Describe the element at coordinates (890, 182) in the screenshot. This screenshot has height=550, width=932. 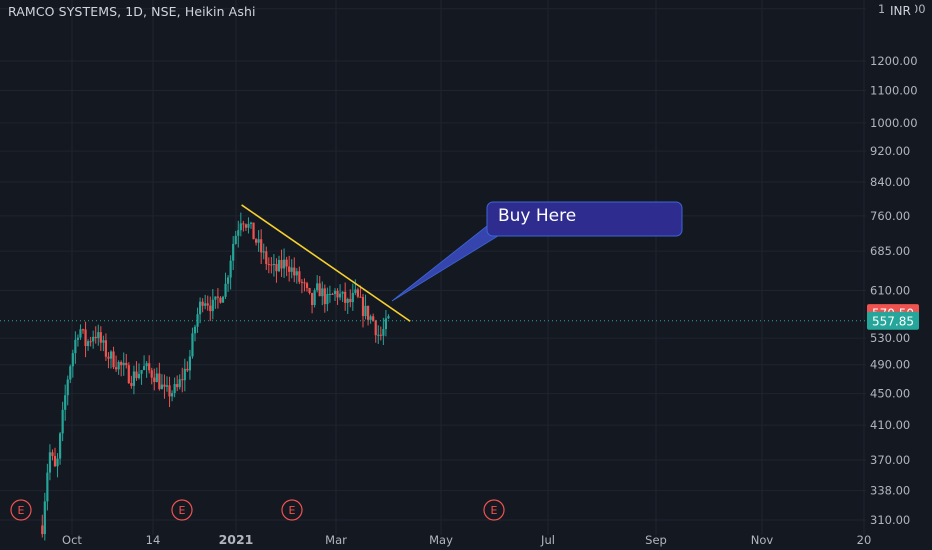
I see `price-tick-label: 840.00` at that location.